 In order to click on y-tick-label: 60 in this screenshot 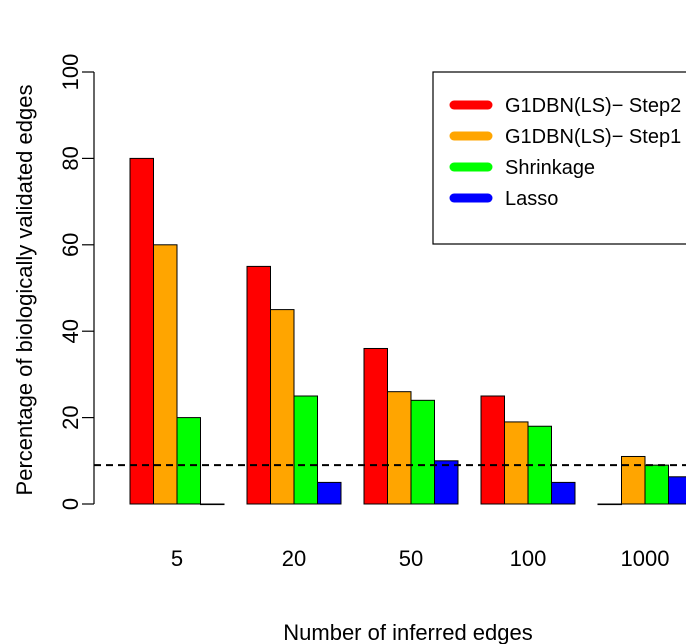, I will do `click(70, 245)`.